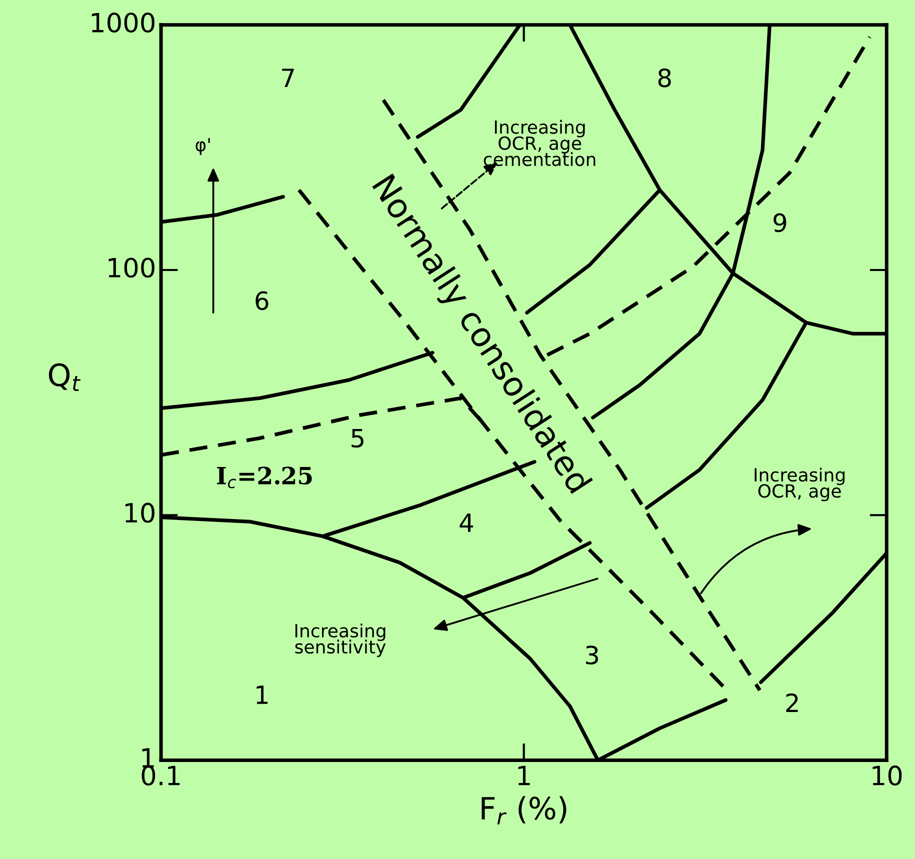 The image size is (915, 859). I want to click on x-axis-title: F$_{r}$ (%), so click(524, 810).